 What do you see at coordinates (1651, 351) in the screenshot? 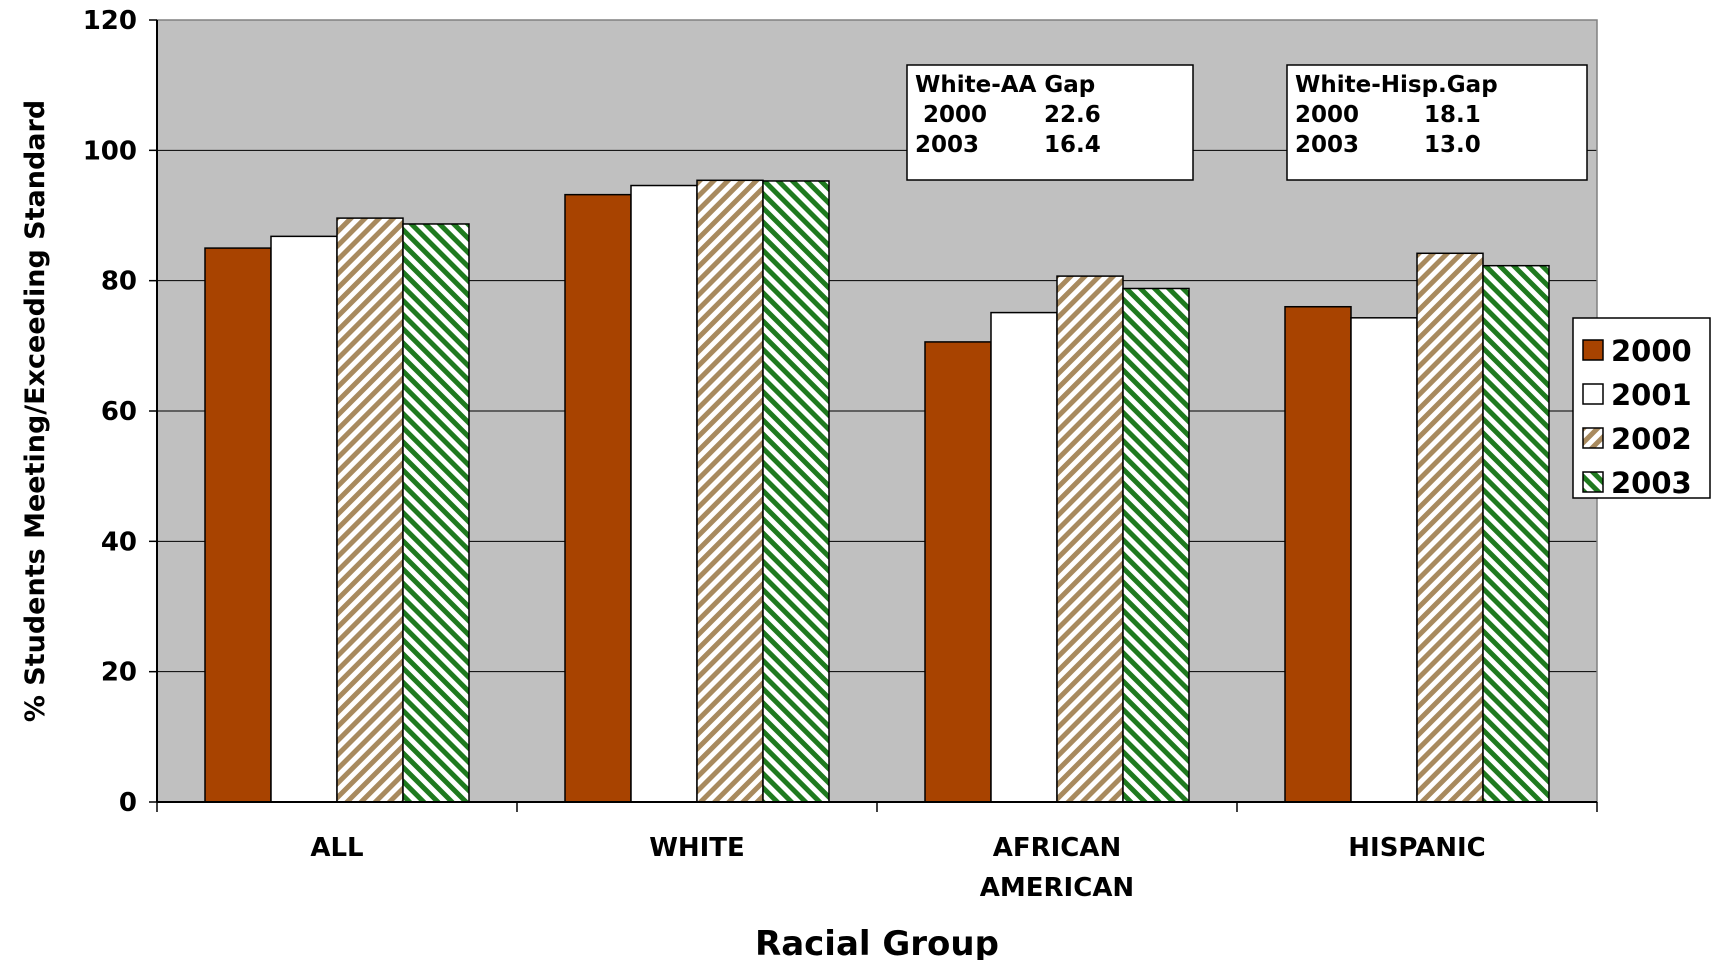
I see `legend-label-2000: 2000` at bounding box center [1651, 351].